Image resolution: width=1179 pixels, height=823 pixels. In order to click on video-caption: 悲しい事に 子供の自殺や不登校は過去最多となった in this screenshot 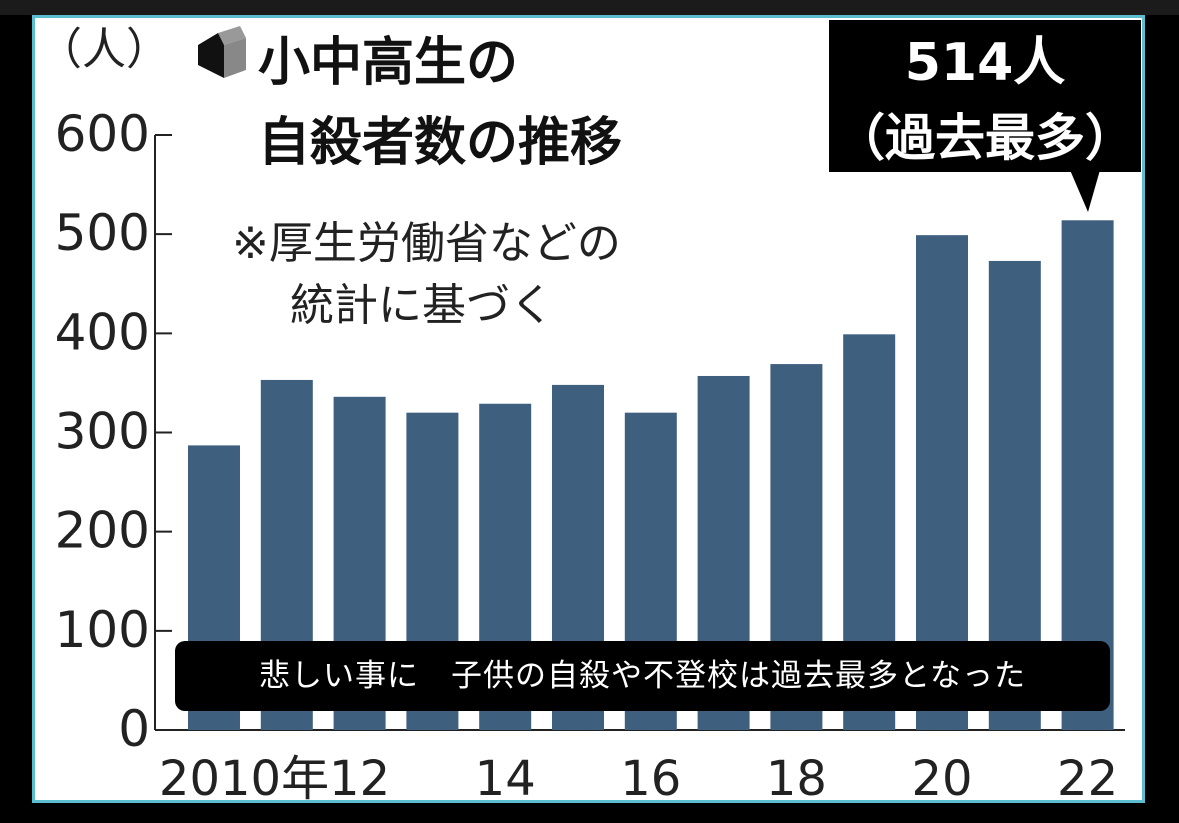, I will do `click(642, 676)`.